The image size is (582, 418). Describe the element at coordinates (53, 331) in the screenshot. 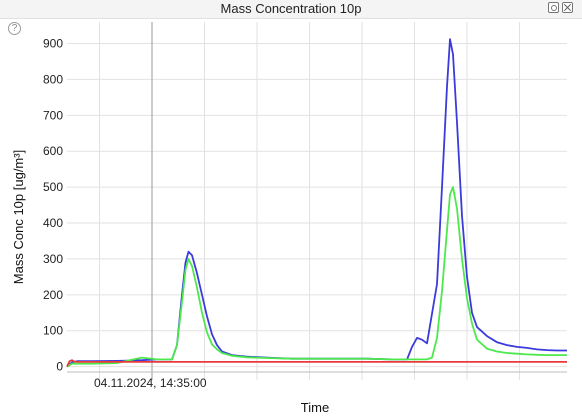

I see `y-tick-label: 100` at that location.